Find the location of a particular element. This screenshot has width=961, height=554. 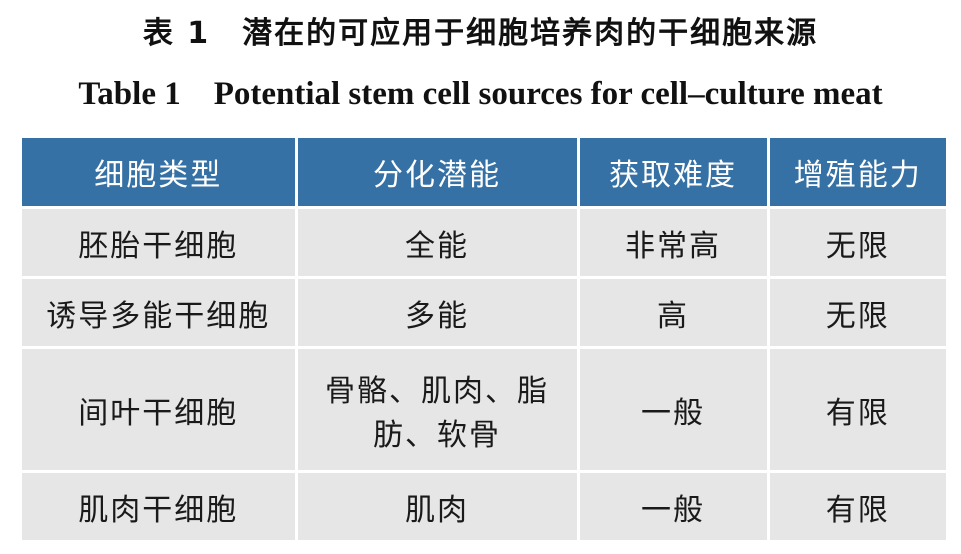

column-header: 获取难度 is located at coordinates (672, 173).